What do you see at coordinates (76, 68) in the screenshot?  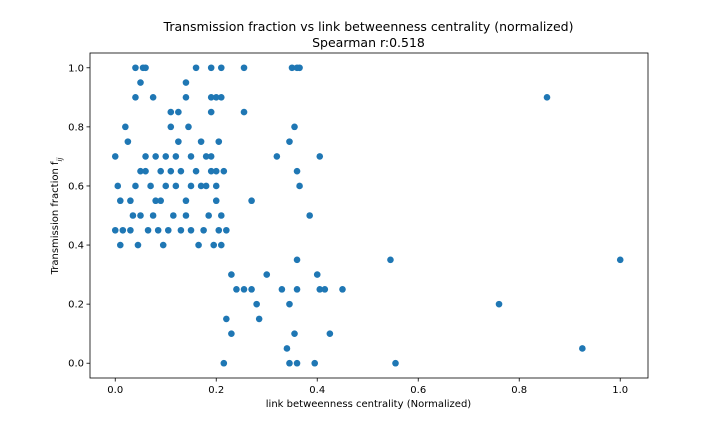 I see `y-tick-label: 1.0` at bounding box center [76, 68].